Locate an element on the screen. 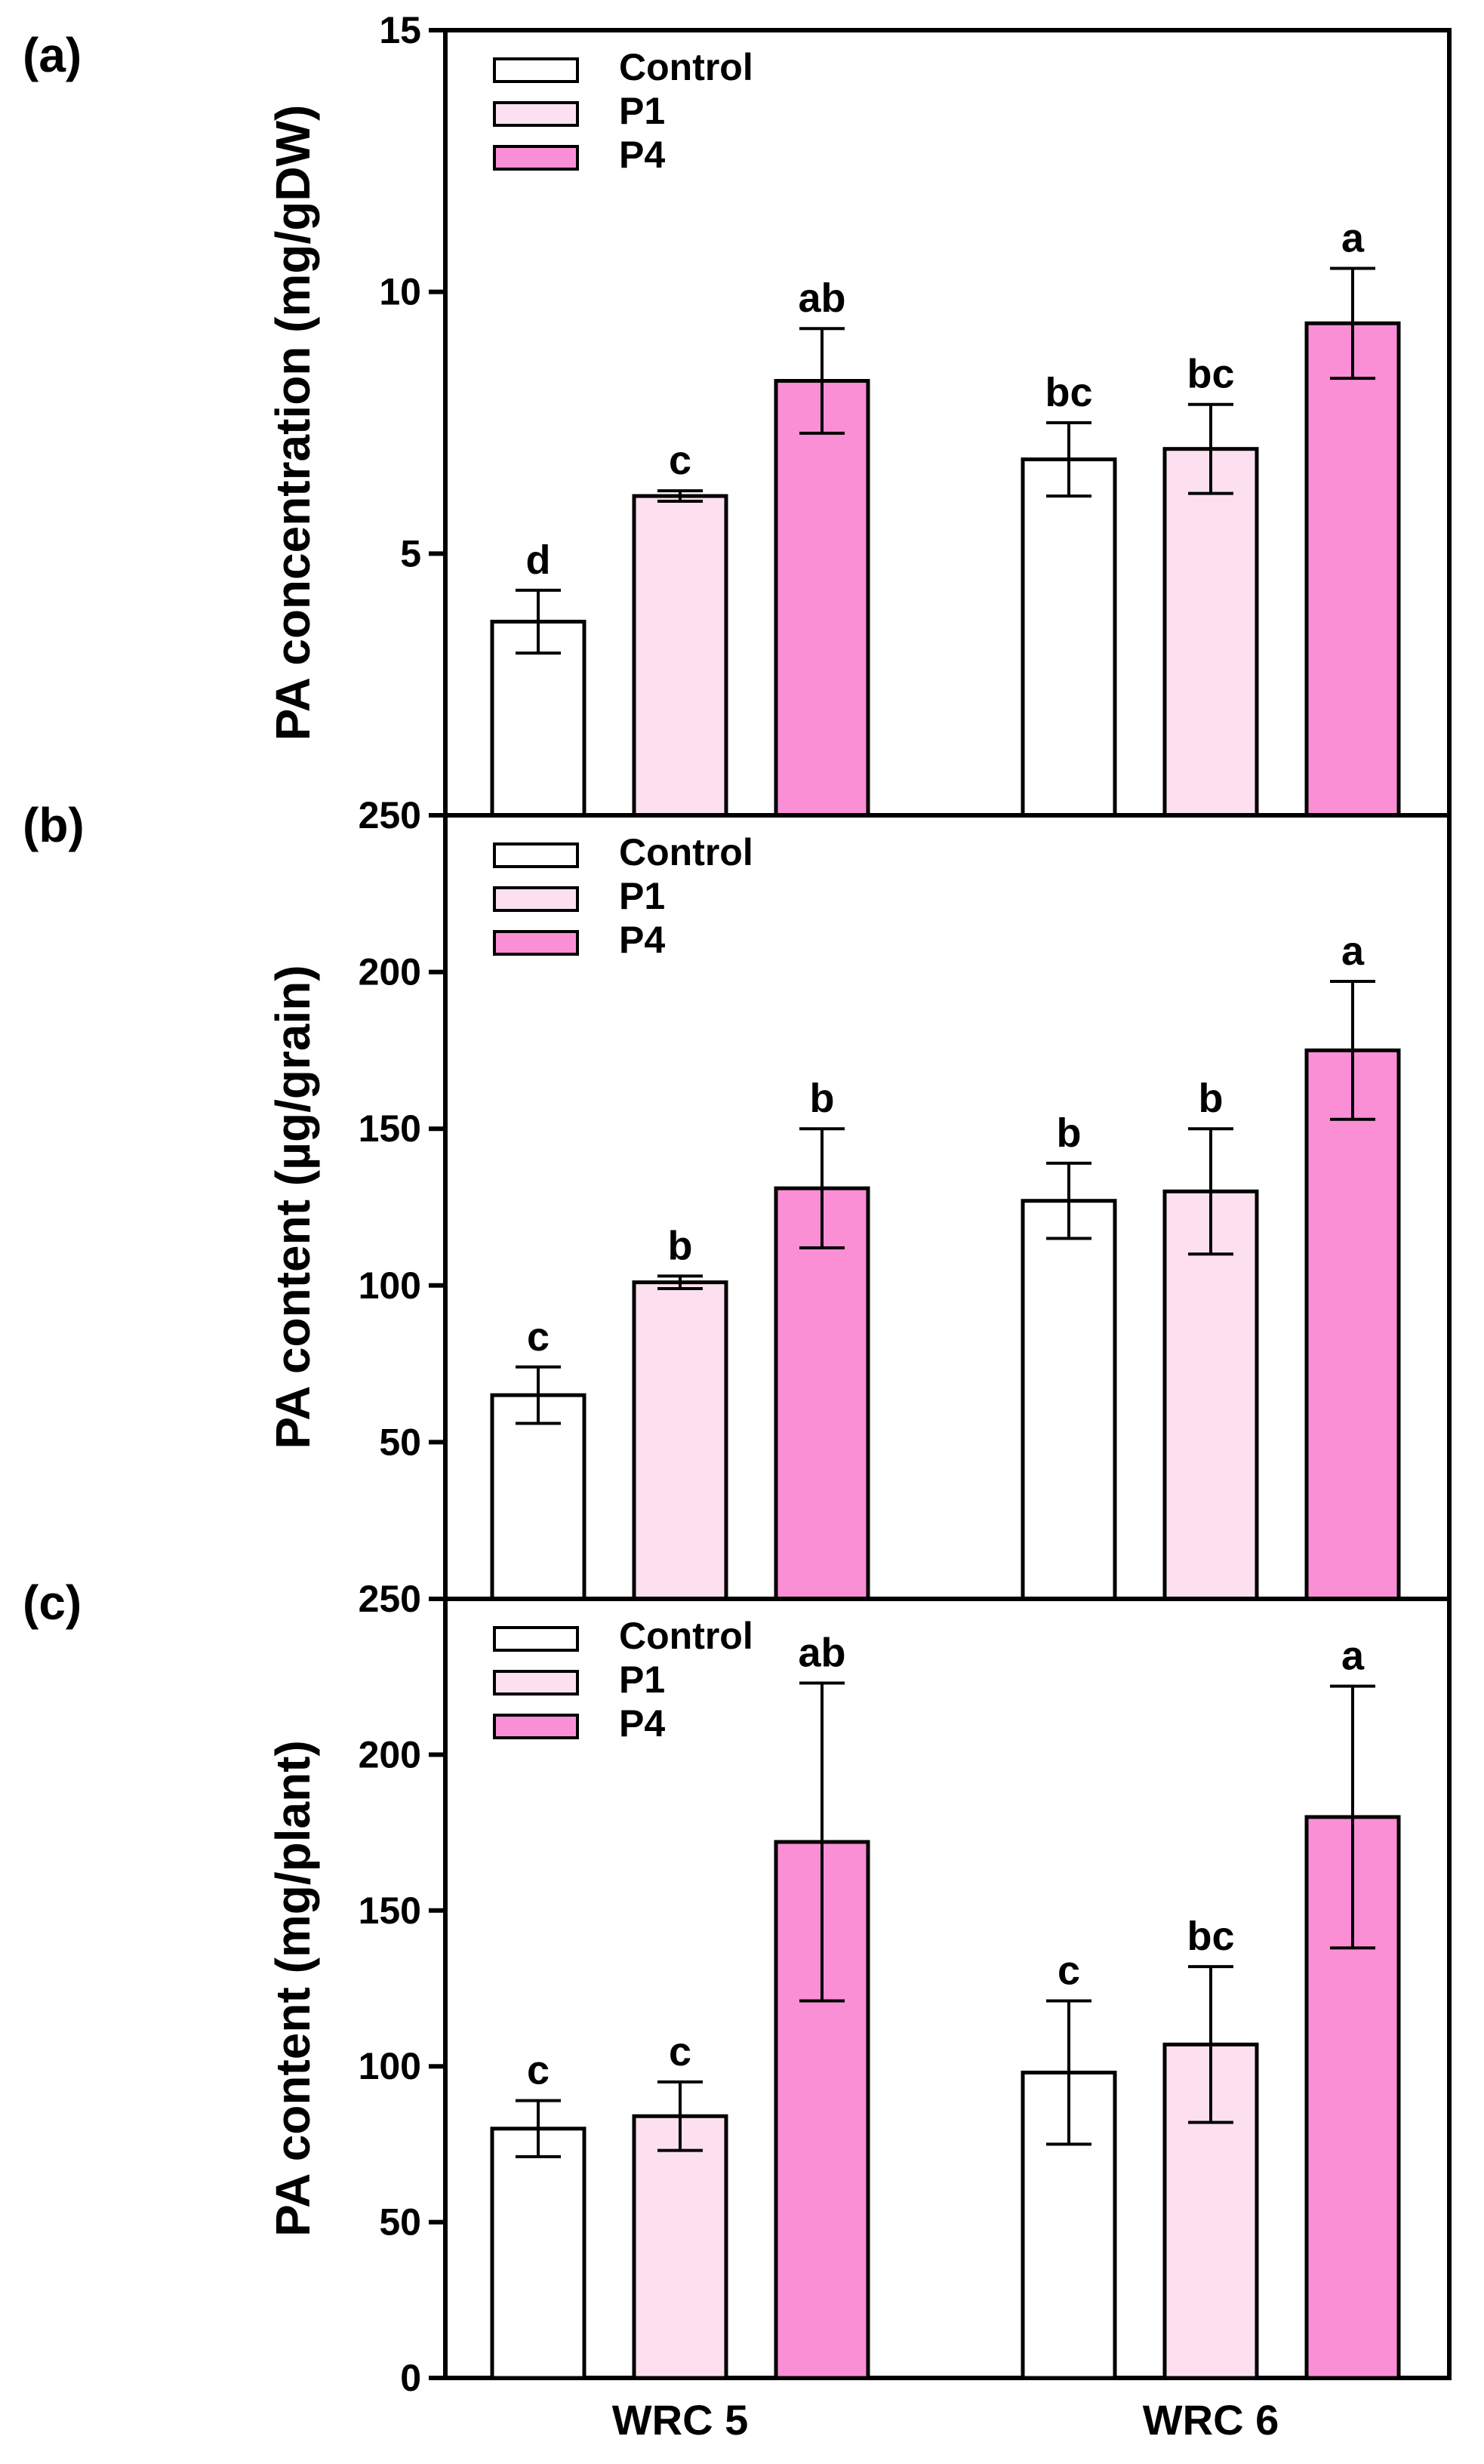 The image size is (1484, 2464). y-tick-label: 10 is located at coordinates (400, 292).